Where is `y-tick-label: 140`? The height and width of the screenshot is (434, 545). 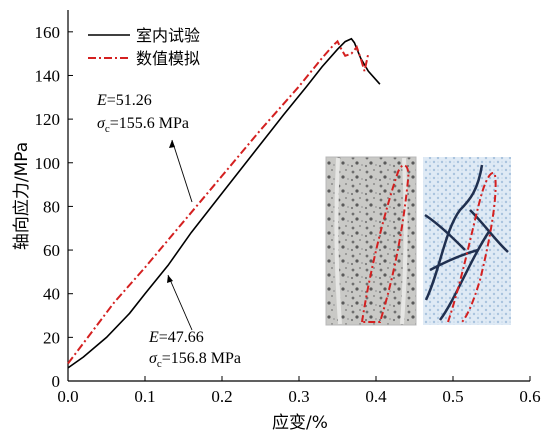
y-tick-label: 140 is located at coordinates (48, 75).